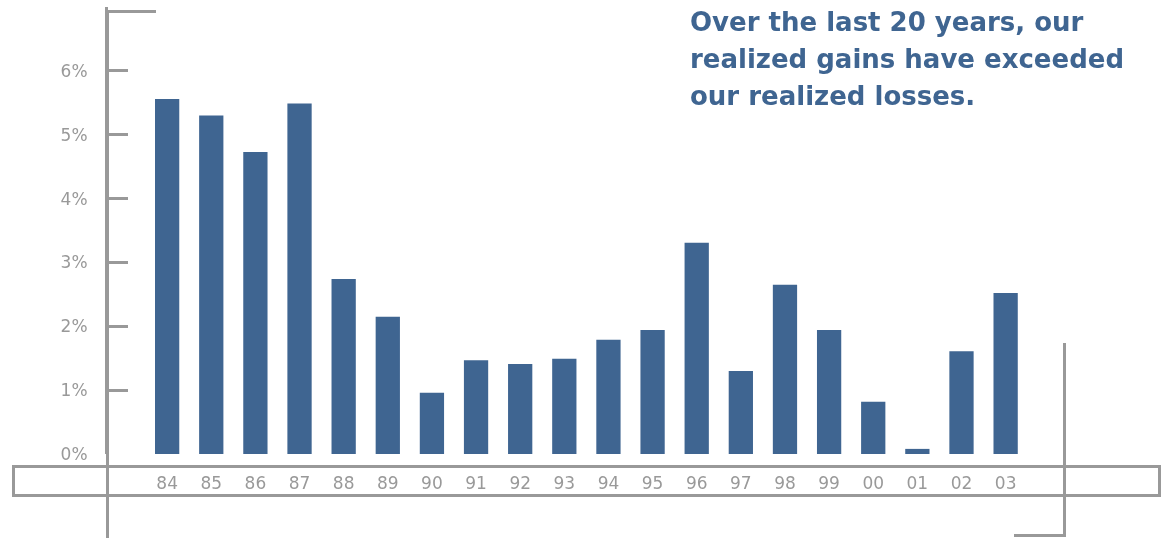  What do you see at coordinates (74, 134) in the screenshot?
I see `y-tick-label: 5%` at bounding box center [74, 134].